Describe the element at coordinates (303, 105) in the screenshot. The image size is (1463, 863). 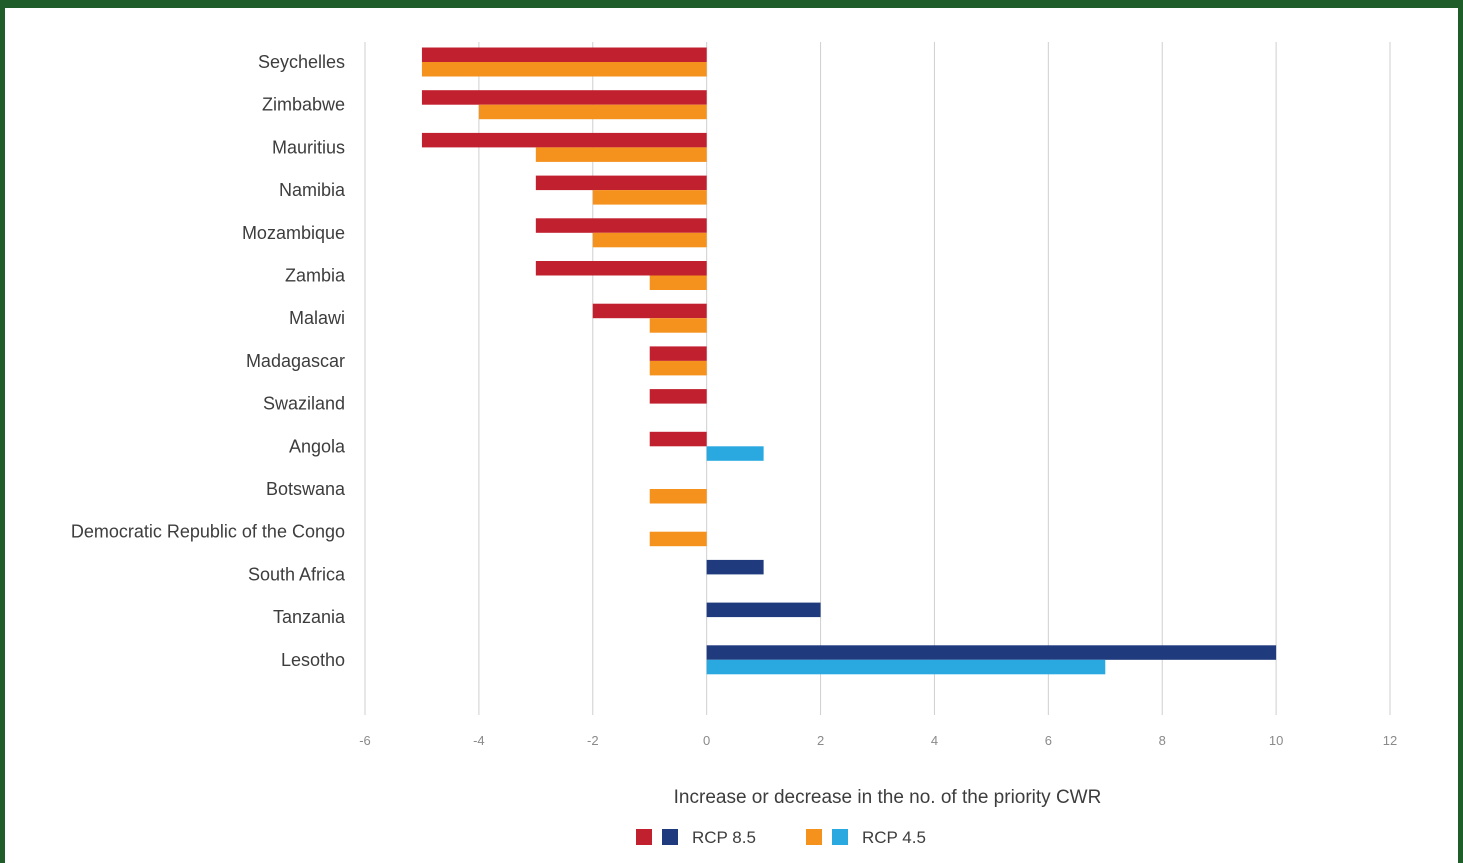
I see `category-label: Zimbabwe` at that location.